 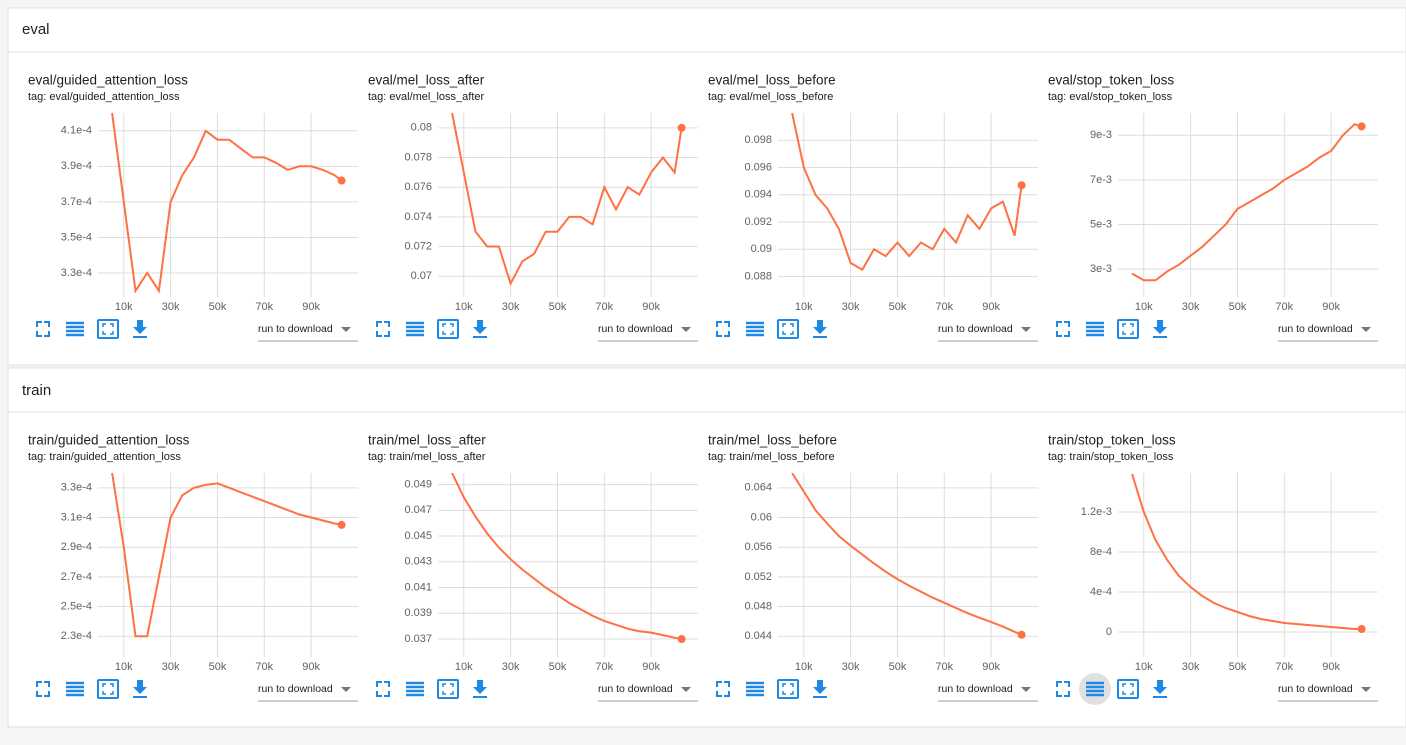 What do you see at coordinates (1101, 224) in the screenshot?
I see `y-tick-label: 5e-3` at bounding box center [1101, 224].